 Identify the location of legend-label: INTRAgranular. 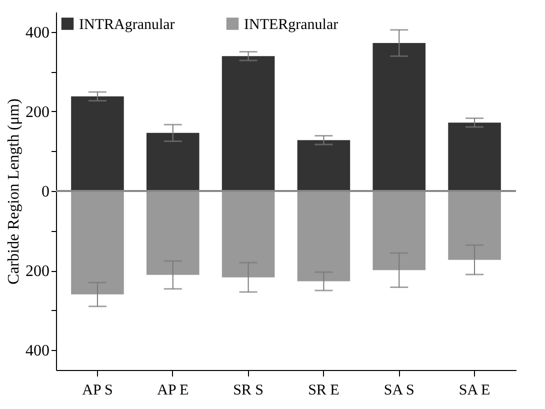
(127, 24).